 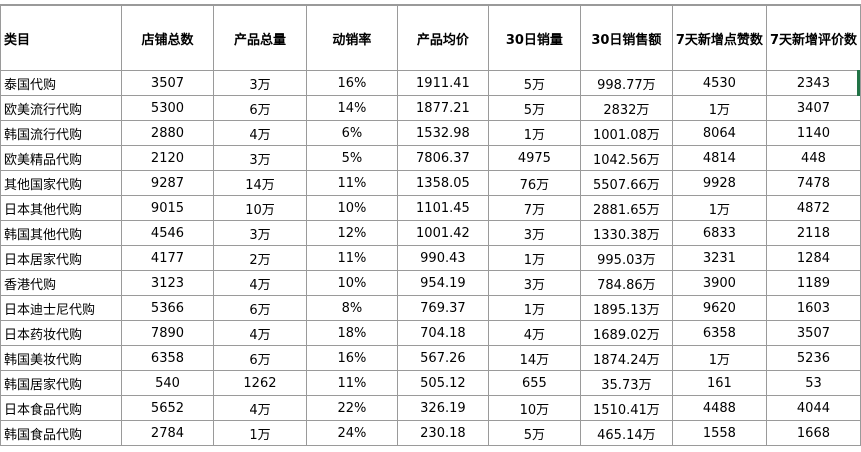 What do you see at coordinates (626, 83) in the screenshot?
I see `cell: 998.77万` at bounding box center [626, 83].